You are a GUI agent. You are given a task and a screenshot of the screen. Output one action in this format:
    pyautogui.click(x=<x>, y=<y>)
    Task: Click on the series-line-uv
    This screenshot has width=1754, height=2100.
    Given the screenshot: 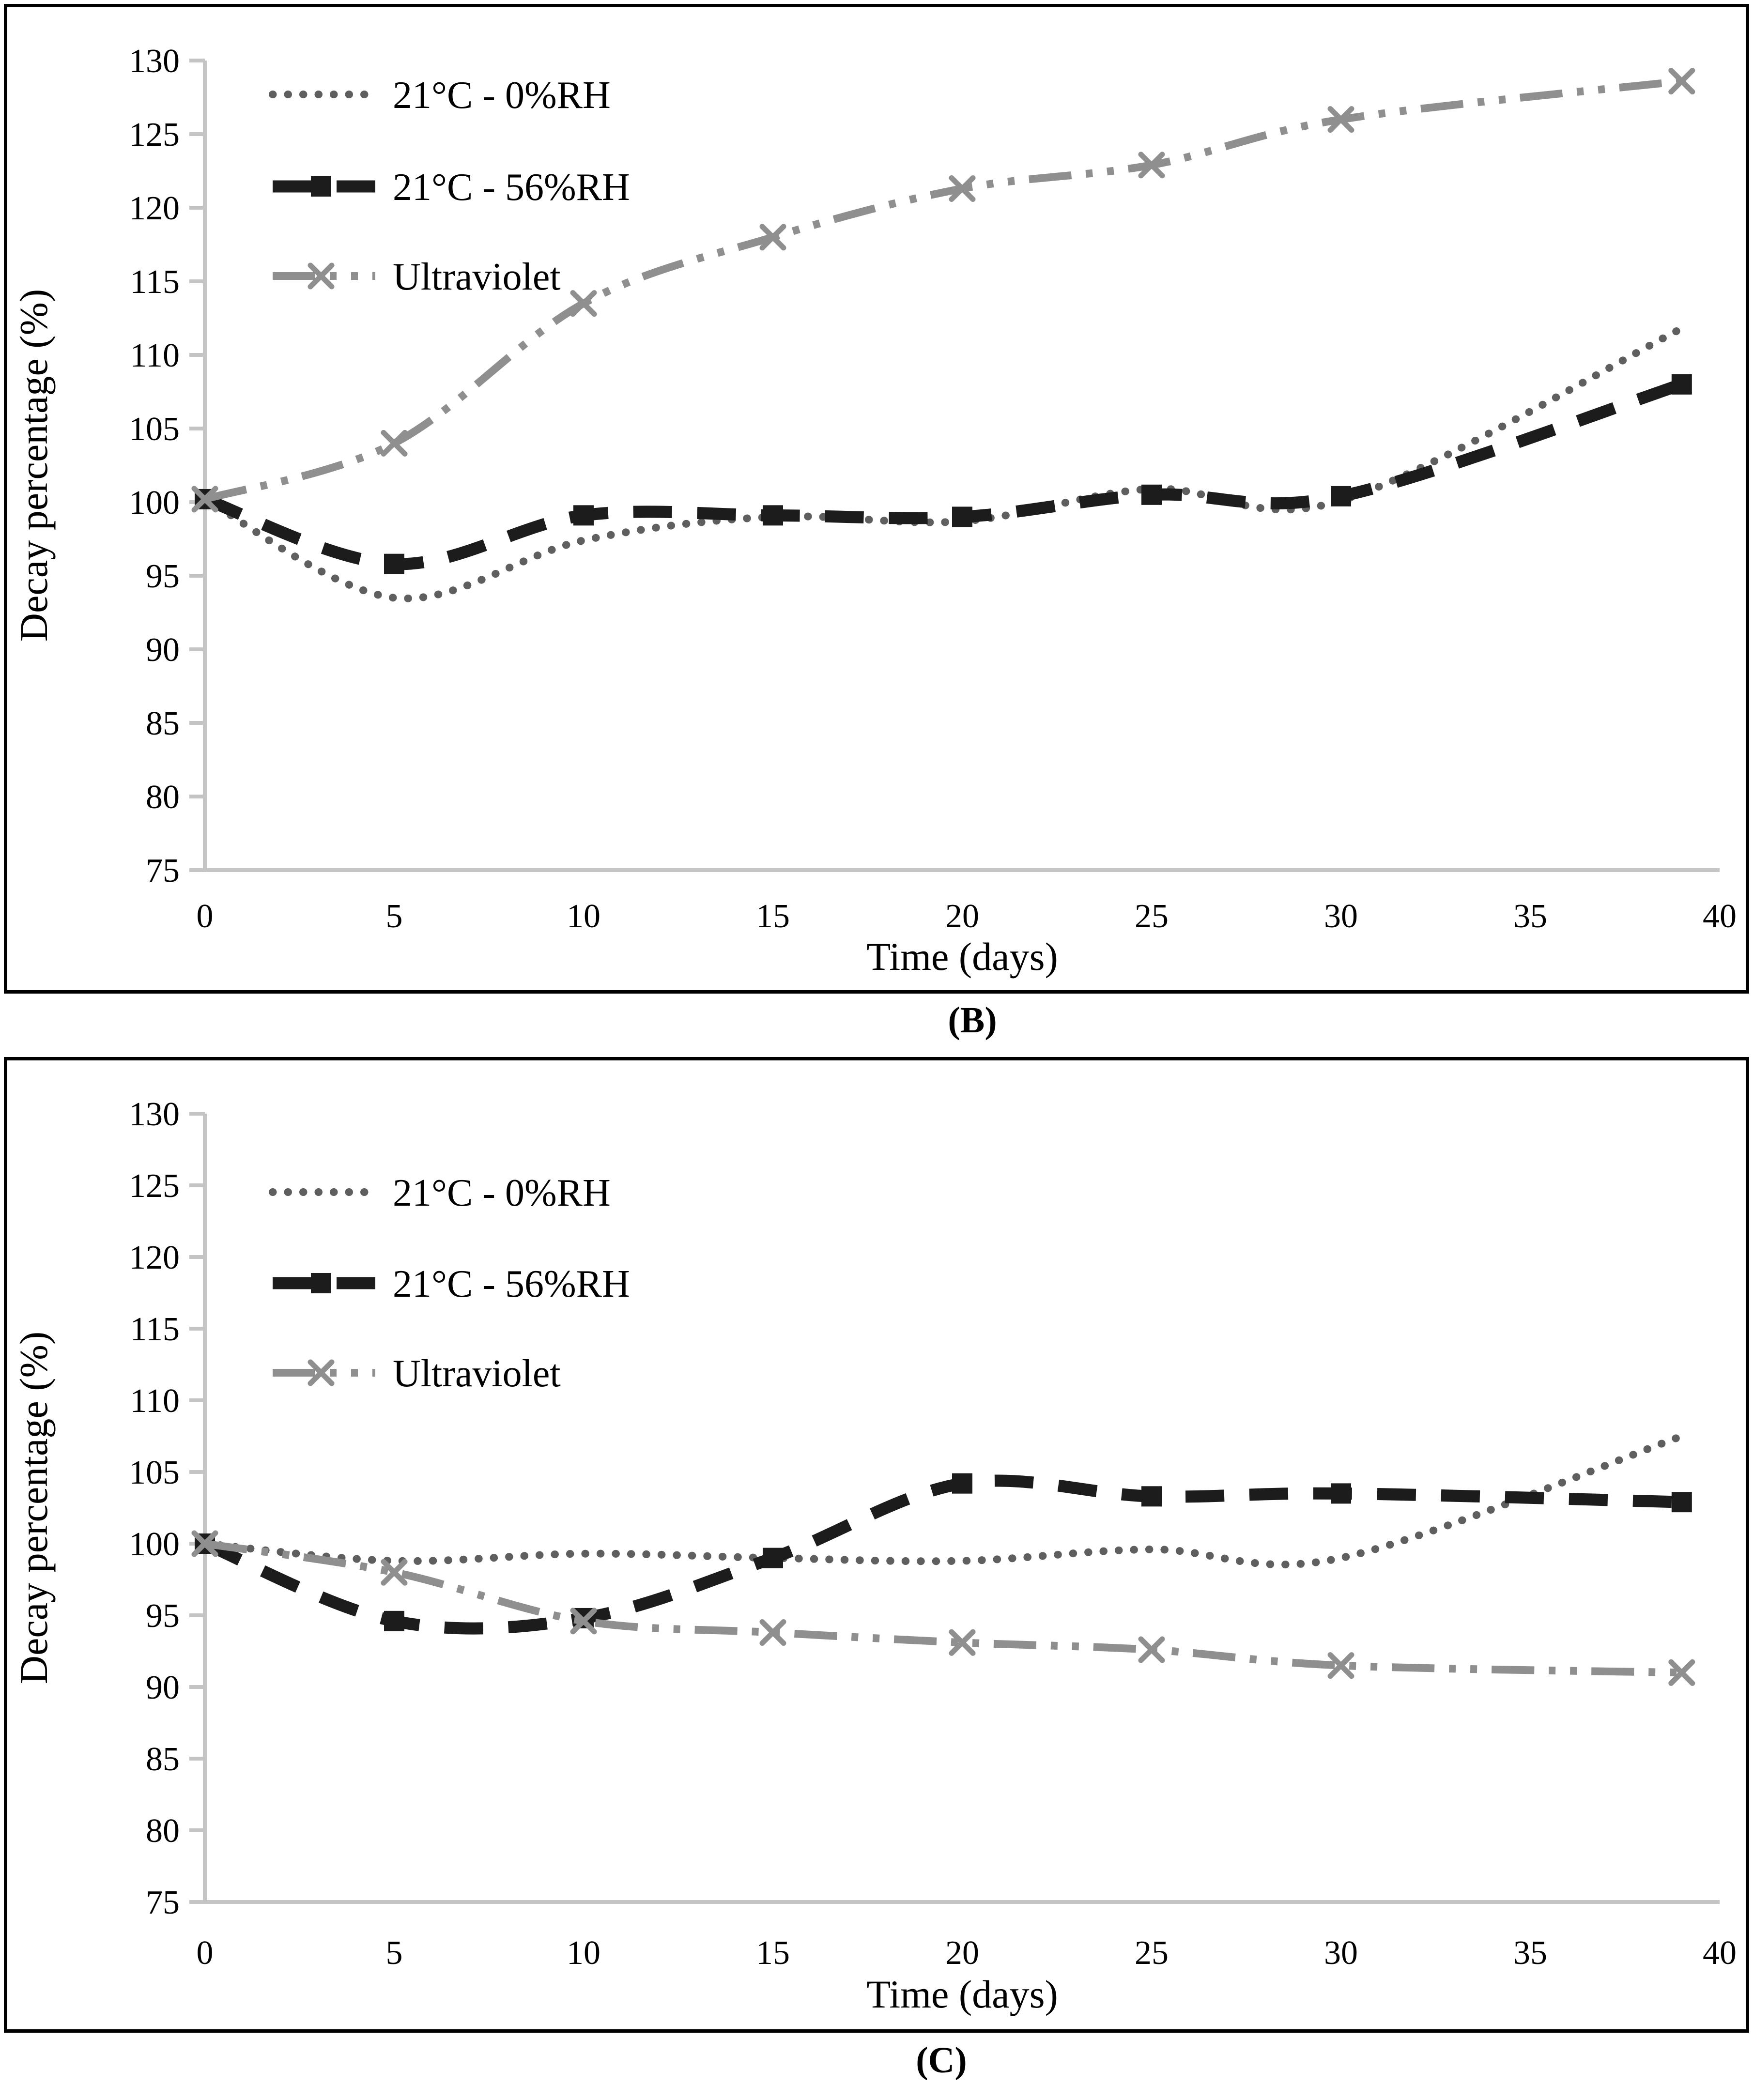 What is the action you would take?
    pyautogui.click(x=943, y=1608)
    